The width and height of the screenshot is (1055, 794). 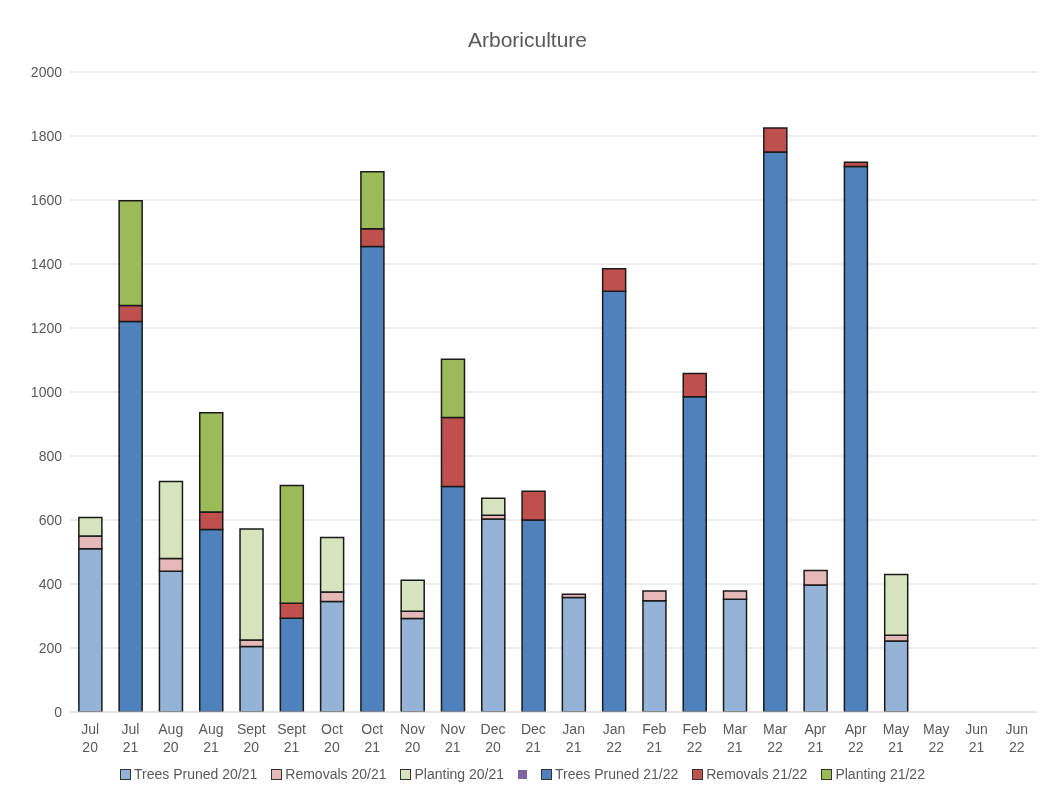 I want to click on x-tick-label: Sept 21, so click(x=292, y=738).